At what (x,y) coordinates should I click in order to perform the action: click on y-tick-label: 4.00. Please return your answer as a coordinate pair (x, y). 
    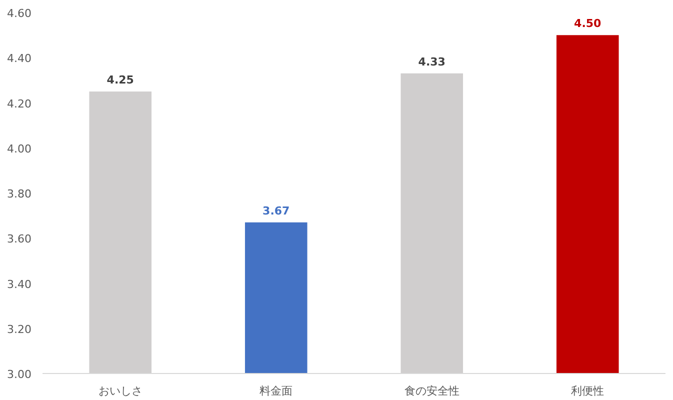
    Looking at the image, I should click on (19, 149).